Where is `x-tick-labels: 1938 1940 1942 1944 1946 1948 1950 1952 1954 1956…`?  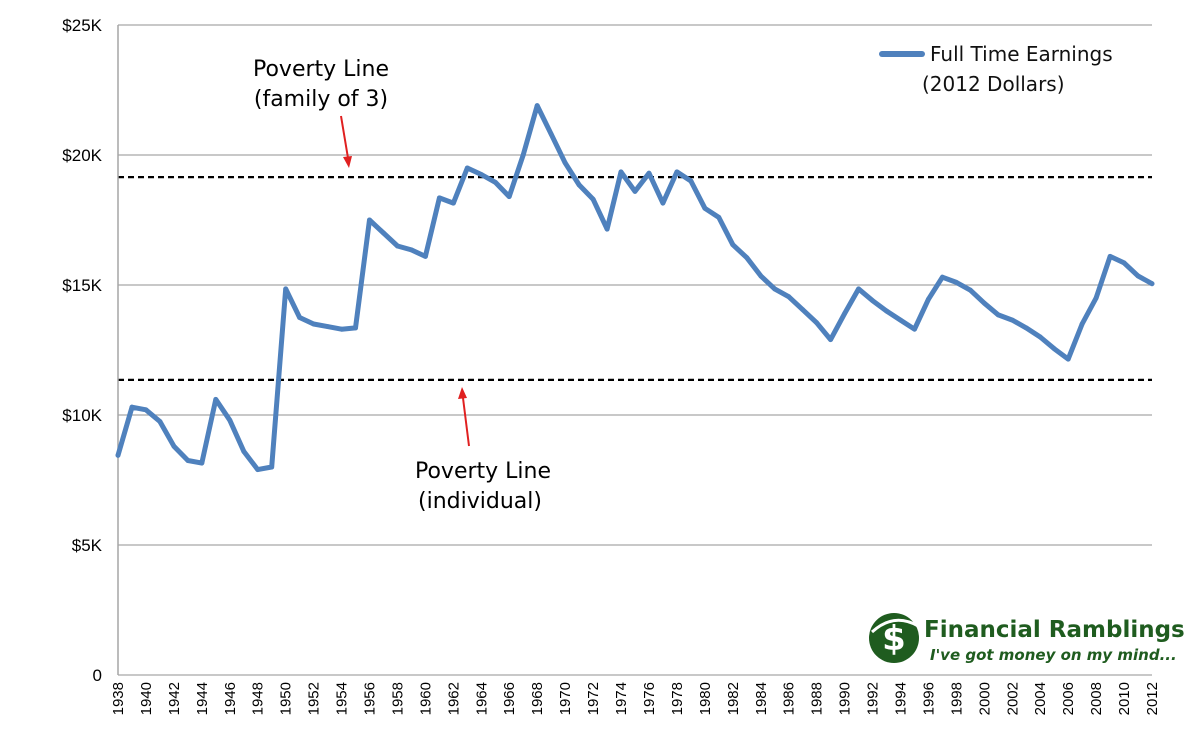
x-tick-labels: 1938 1940 1942 1944 1946 1948 1950 1952 1954 1956… is located at coordinates (635, 698).